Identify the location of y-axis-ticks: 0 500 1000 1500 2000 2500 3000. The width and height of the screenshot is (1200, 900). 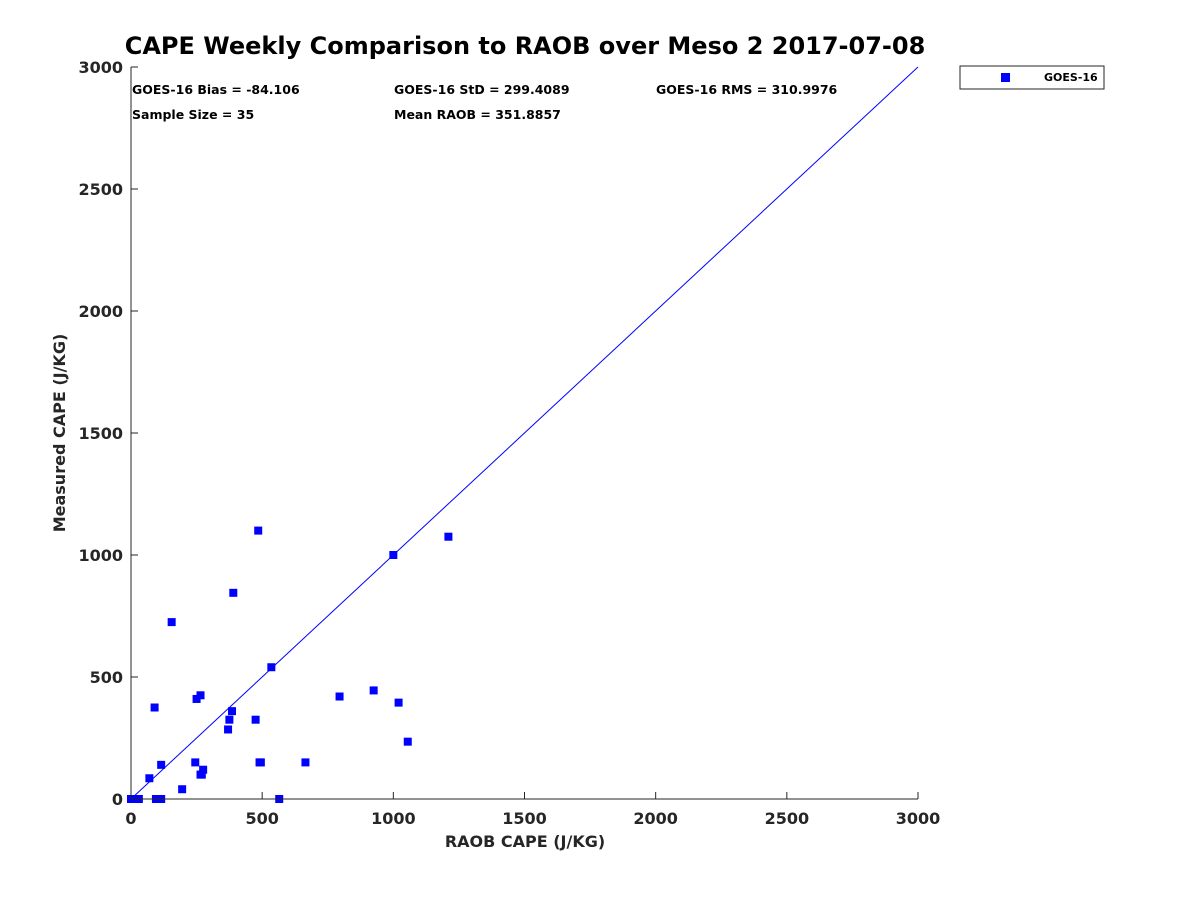
(108, 433).